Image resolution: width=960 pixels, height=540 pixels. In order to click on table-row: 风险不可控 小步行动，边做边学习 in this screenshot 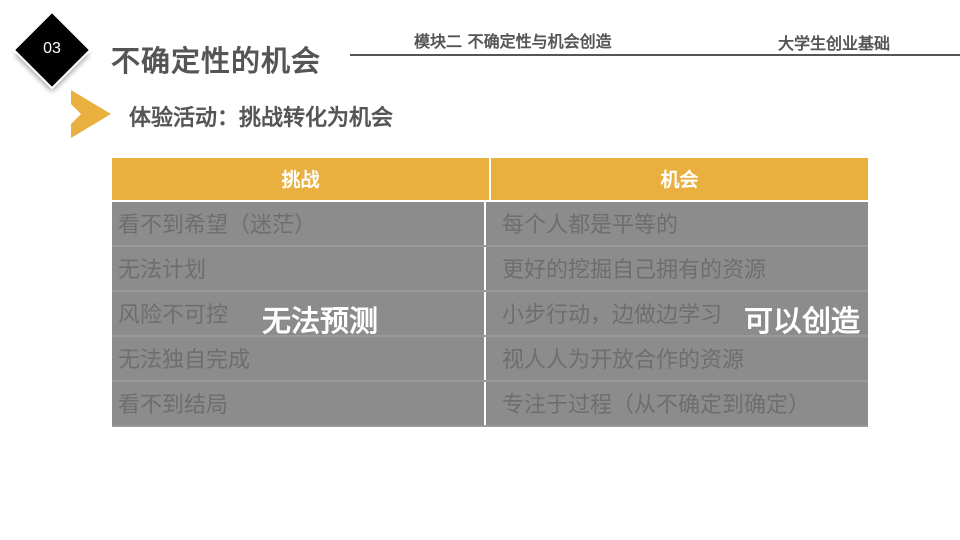, I will do `click(490, 314)`.